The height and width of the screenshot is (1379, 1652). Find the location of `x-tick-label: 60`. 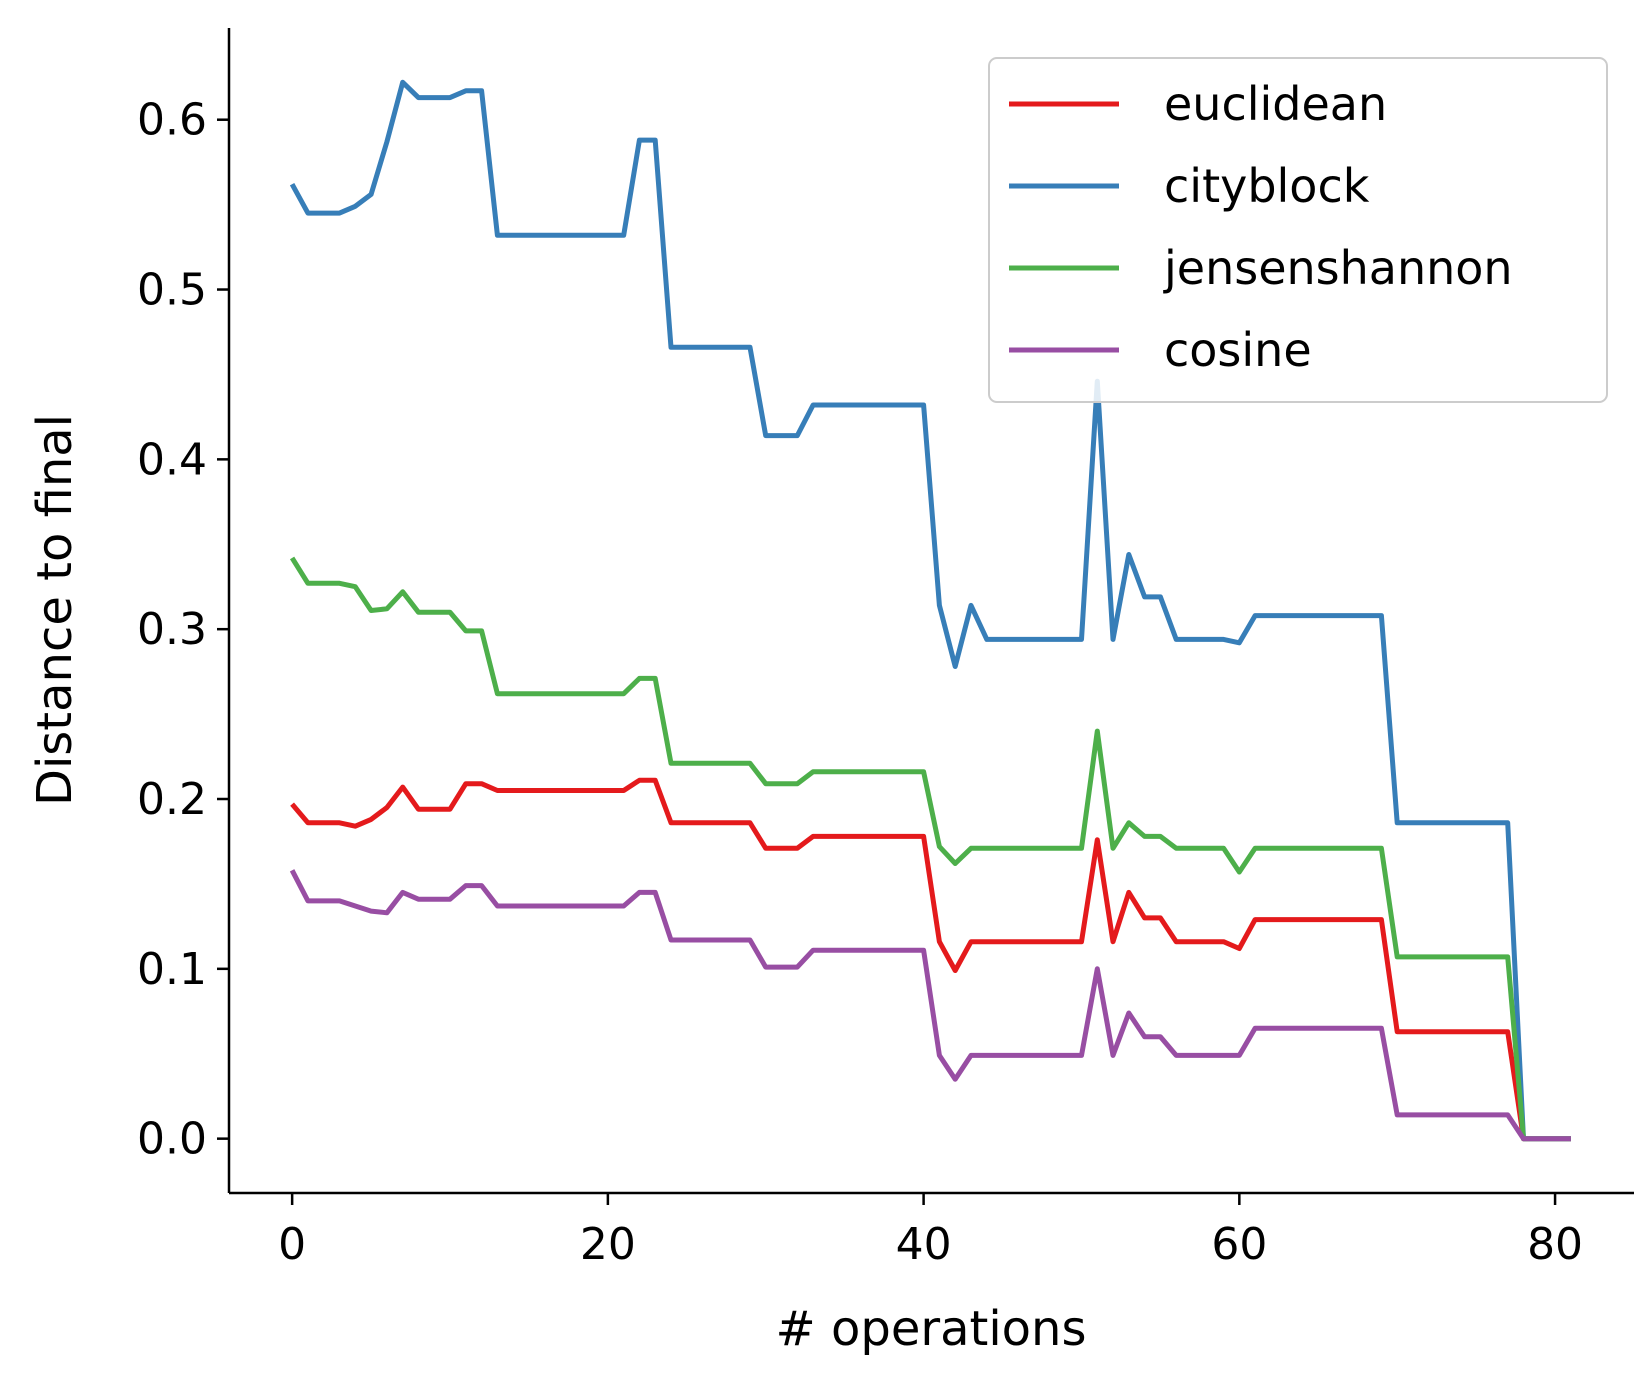

x-tick-label: 60 is located at coordinates (1239, 1244).